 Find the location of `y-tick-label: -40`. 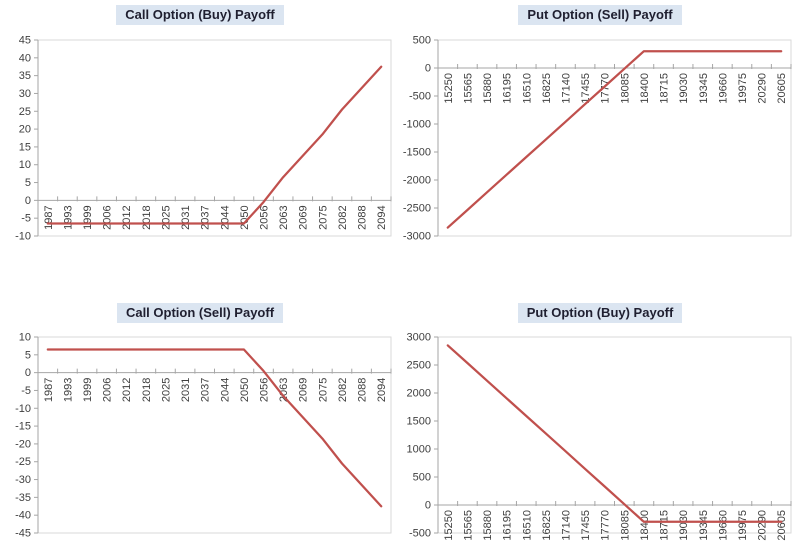

y-tick-label: -40 is located at coordinates (23, 516).